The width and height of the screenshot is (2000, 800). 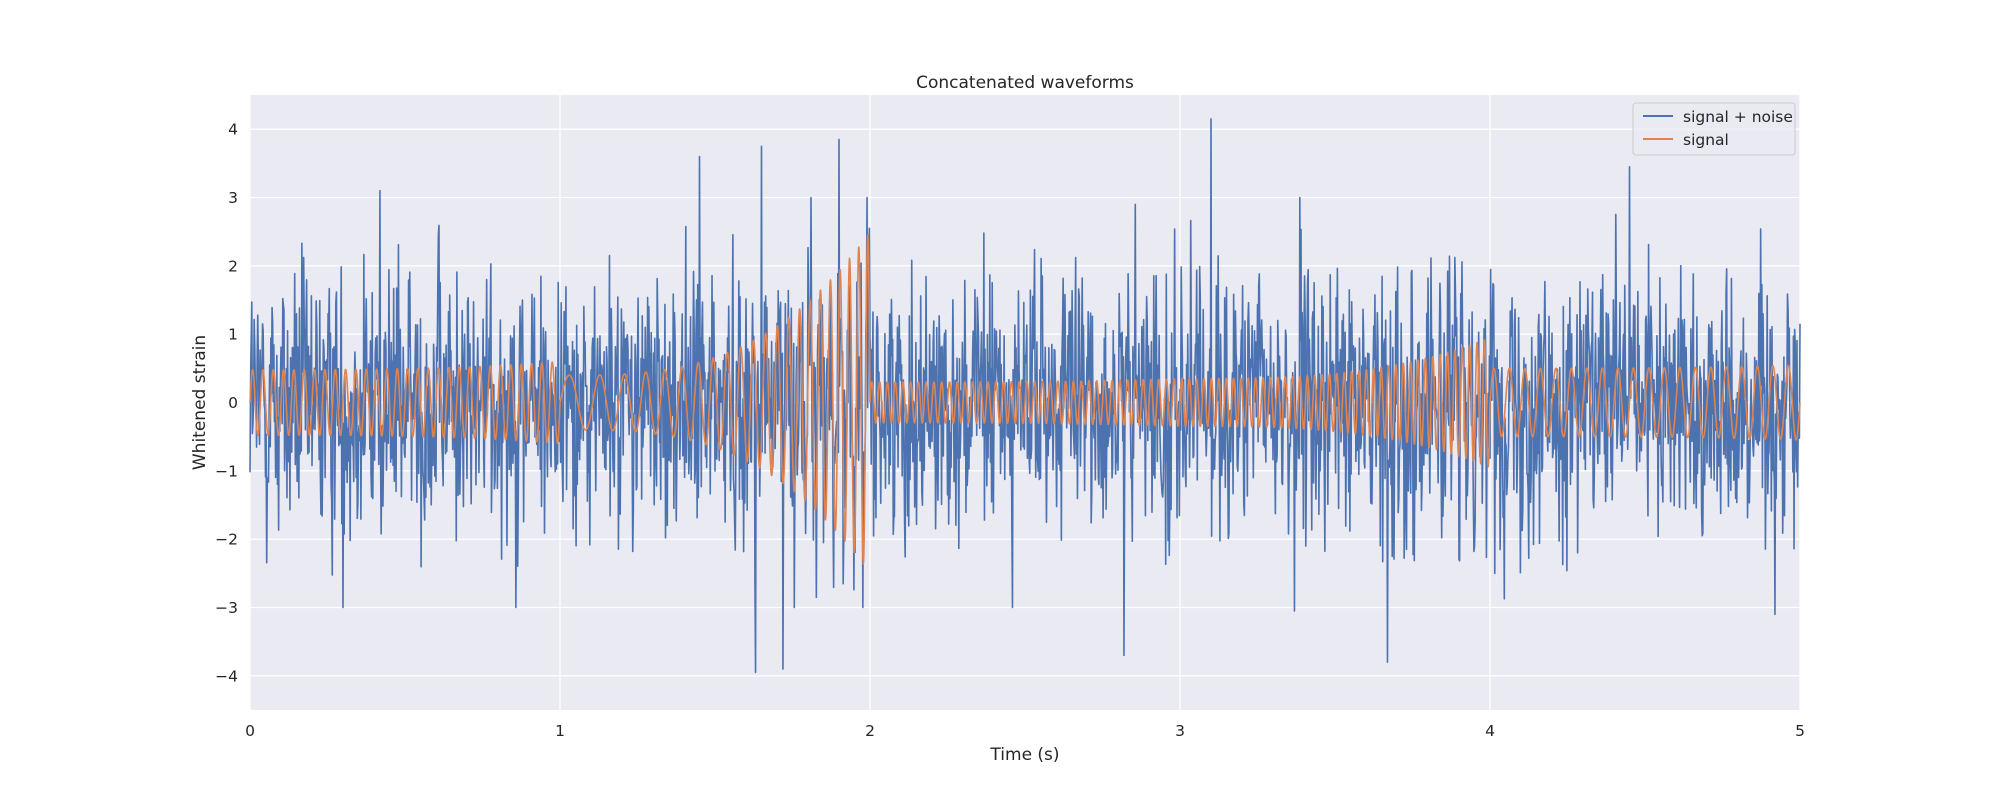 I want to click on y-tick-label: −1, so click(x=226, y=471).